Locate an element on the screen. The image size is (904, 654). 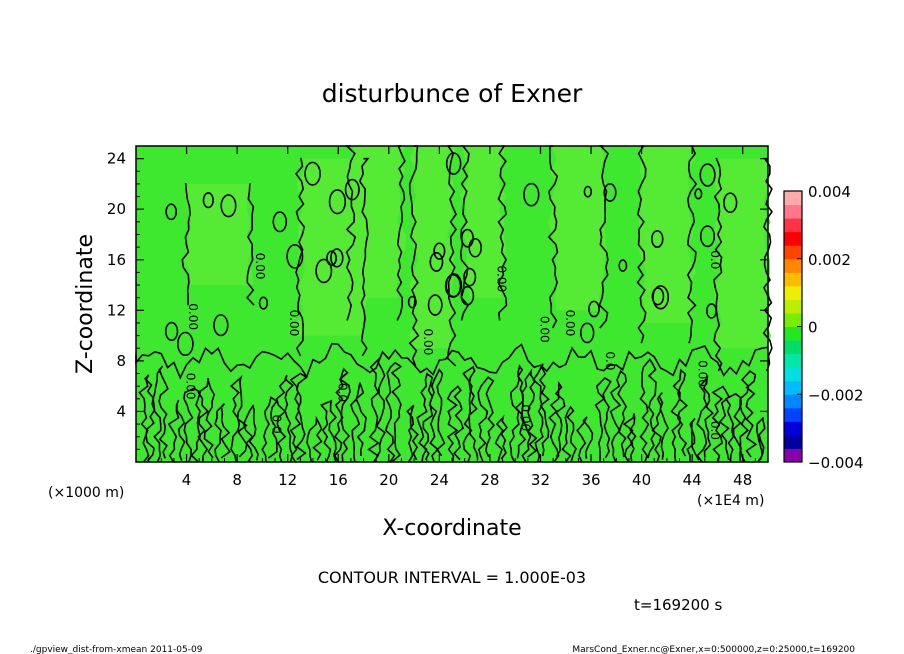
chart-title: disturbunce of Exner is located at coordinates (452, 93).